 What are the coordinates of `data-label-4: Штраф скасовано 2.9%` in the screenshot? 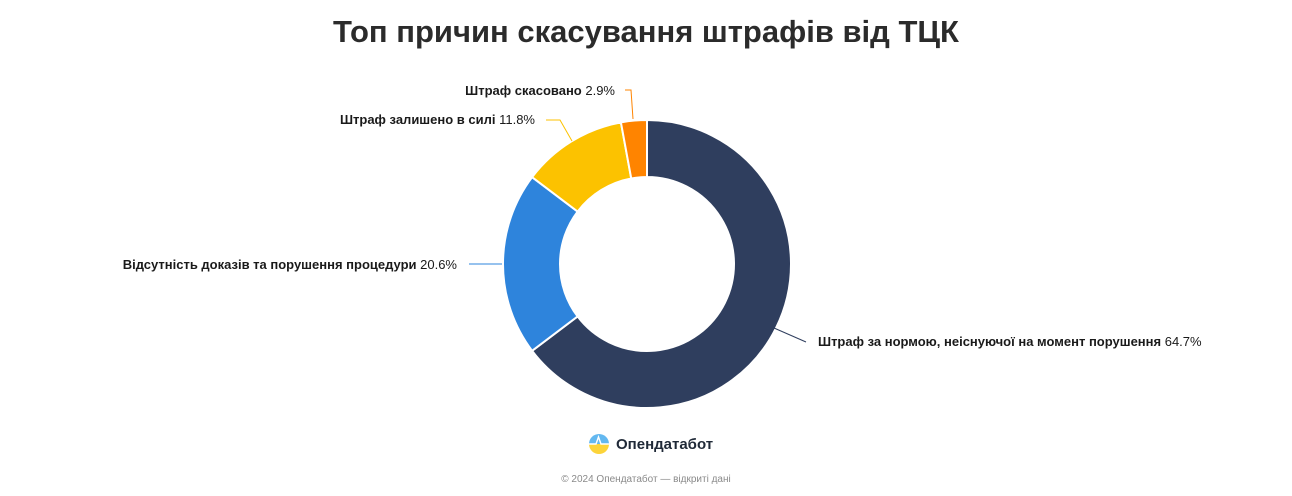 It's located at (540, 90).